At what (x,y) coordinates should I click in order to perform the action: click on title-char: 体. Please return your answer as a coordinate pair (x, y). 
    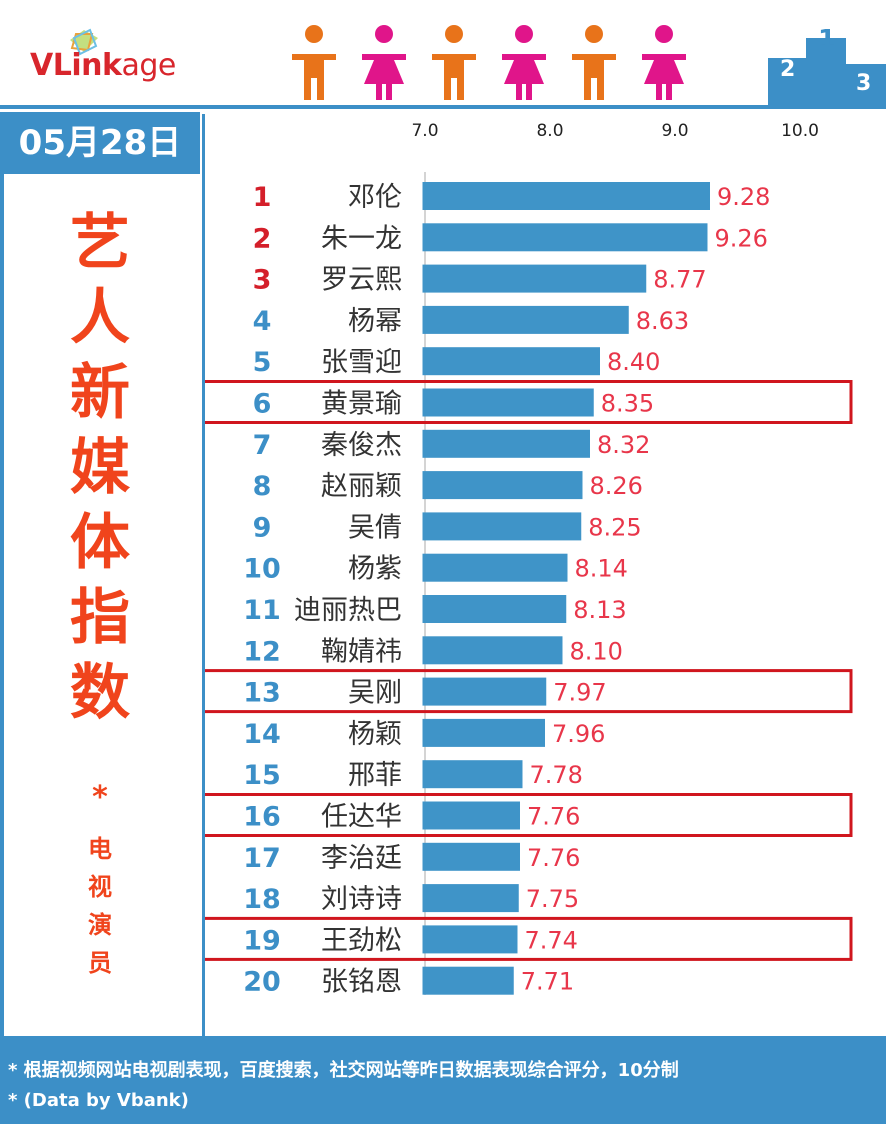
    Looking at the image, I should click on (100, 543).